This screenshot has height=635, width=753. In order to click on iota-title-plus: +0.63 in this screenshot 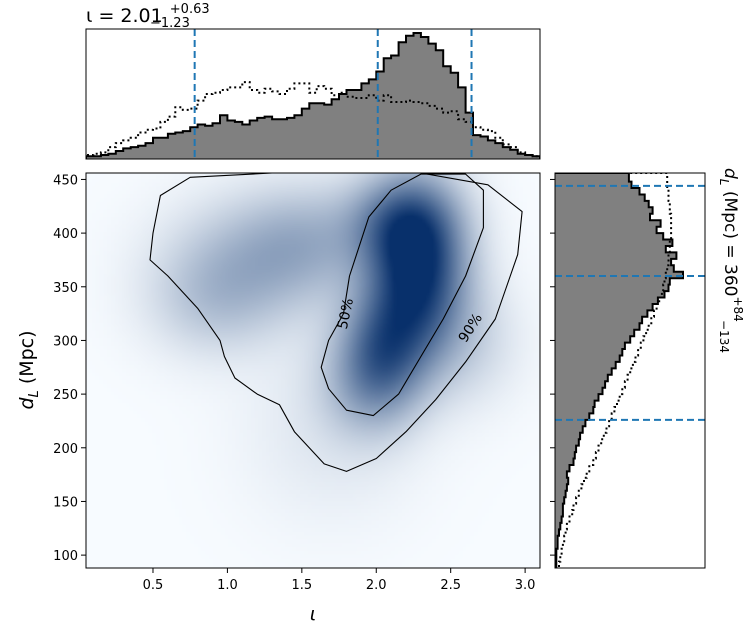, I will do `click(190, 9)`.